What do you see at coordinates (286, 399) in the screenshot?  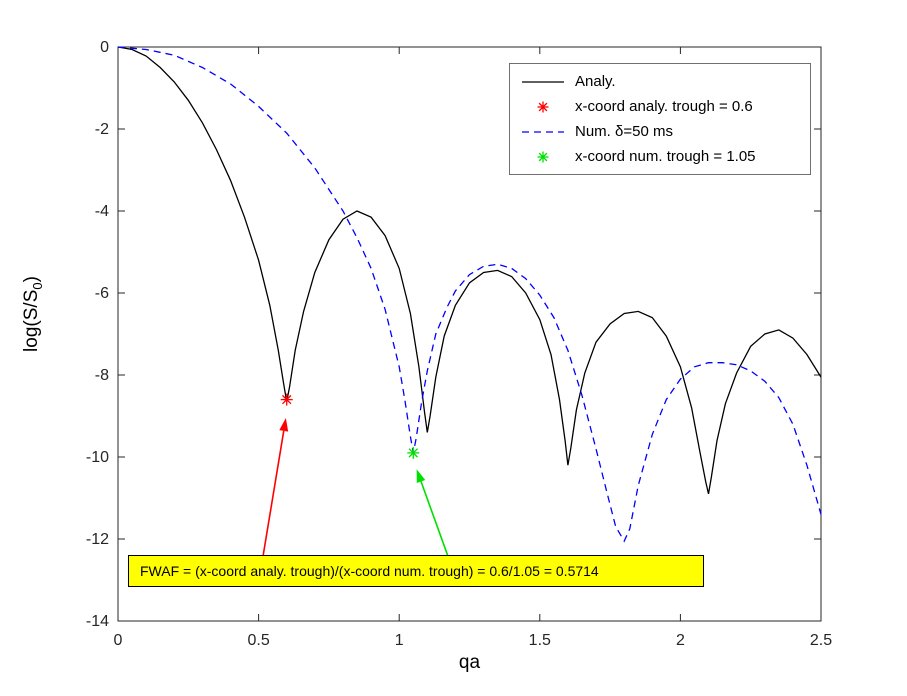 I see `analy-trough-marker` at bounding box center [286, 399].